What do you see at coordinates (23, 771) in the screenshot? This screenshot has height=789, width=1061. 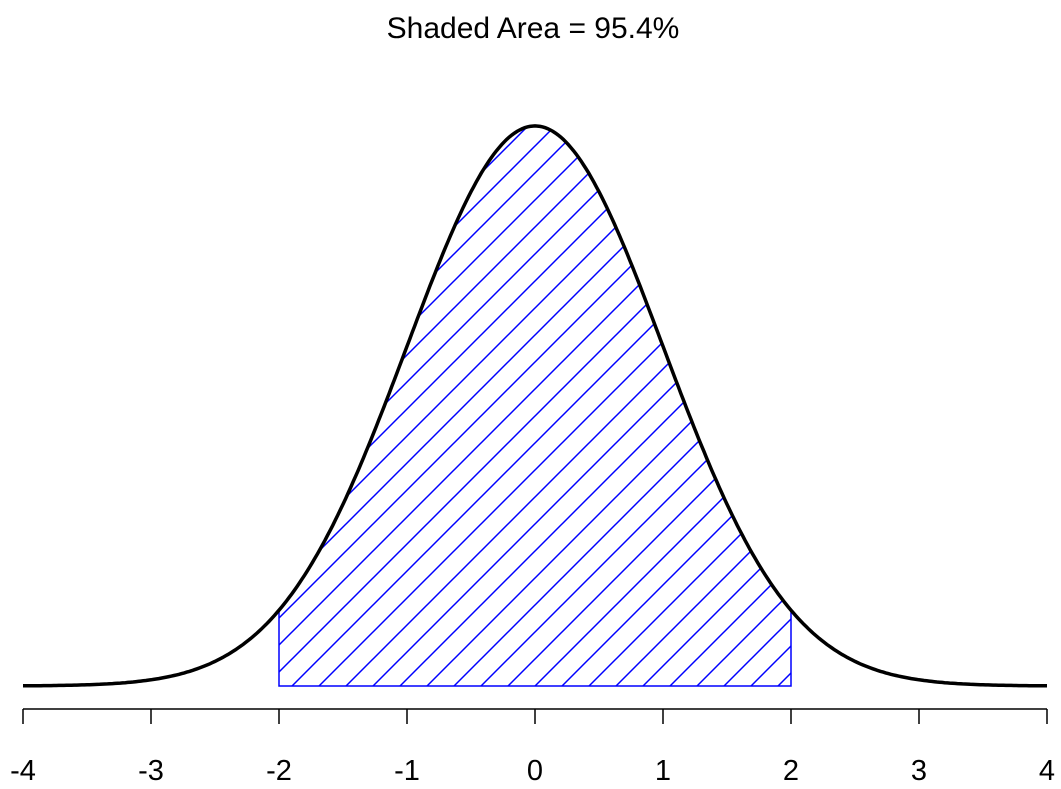 I see `x-tick-label: -4` at bounding box center [23, 771].